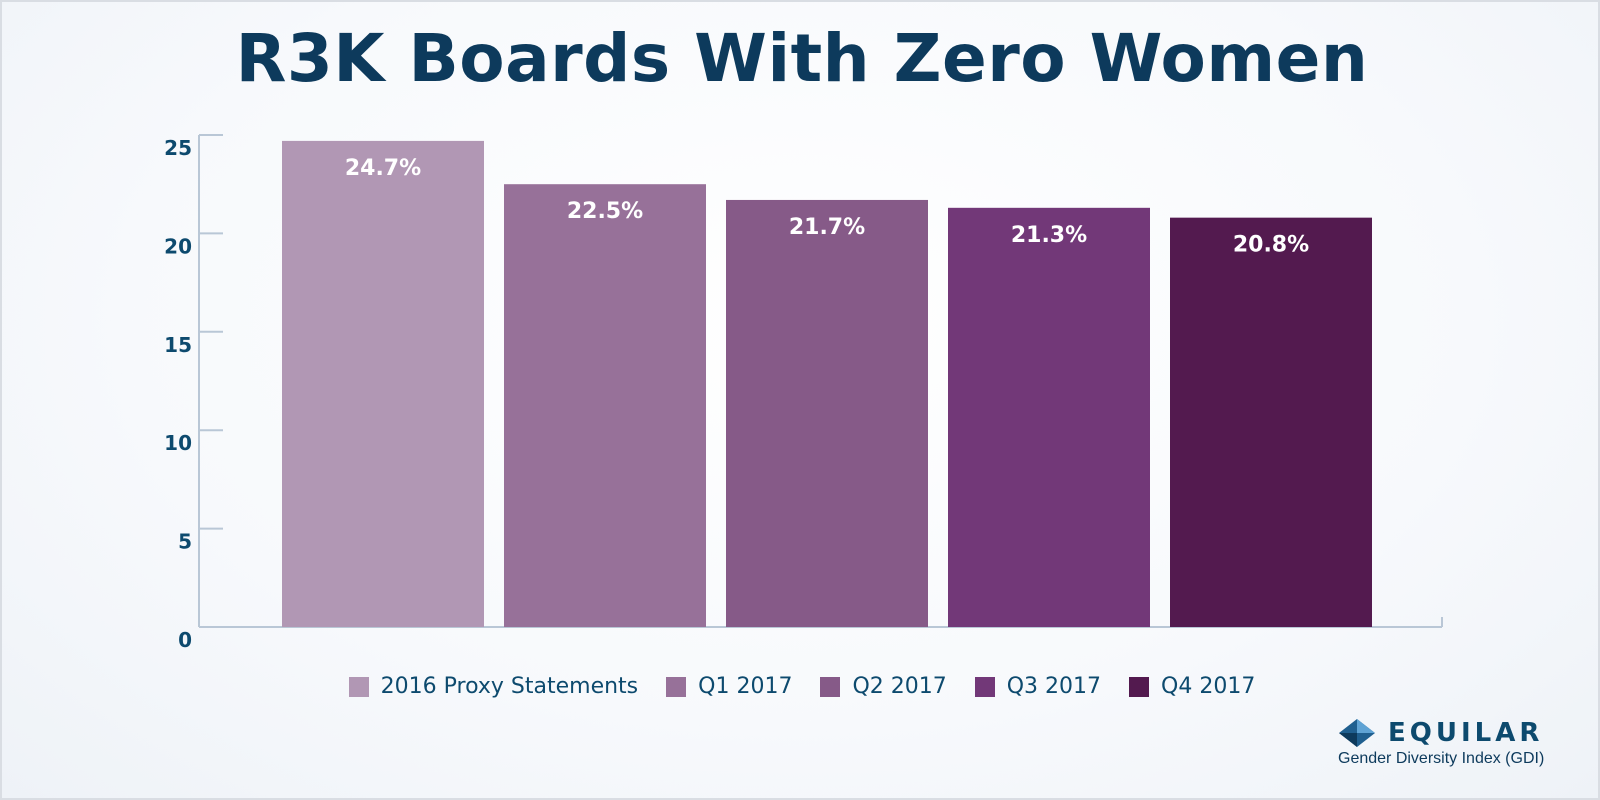  I want to click on bar-data-label: 24.7%, so click(383, 168).